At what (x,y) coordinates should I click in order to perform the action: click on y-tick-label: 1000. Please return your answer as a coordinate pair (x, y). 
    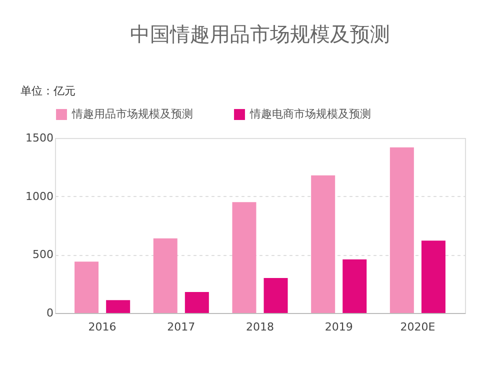
    Looking at the image, I should click on (40, 196).